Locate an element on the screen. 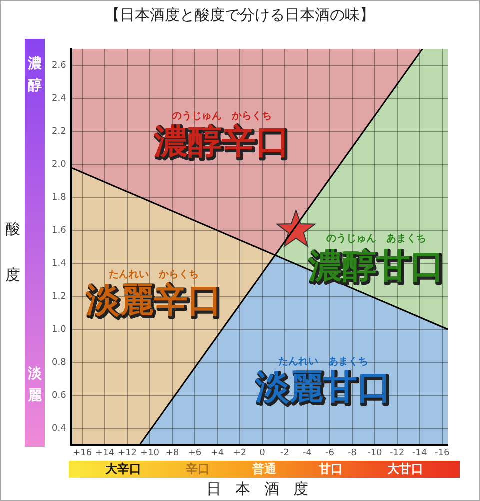 This screenshot has width=480, height=501. x-tick-label: +4 is located at coordinates (217, 453).